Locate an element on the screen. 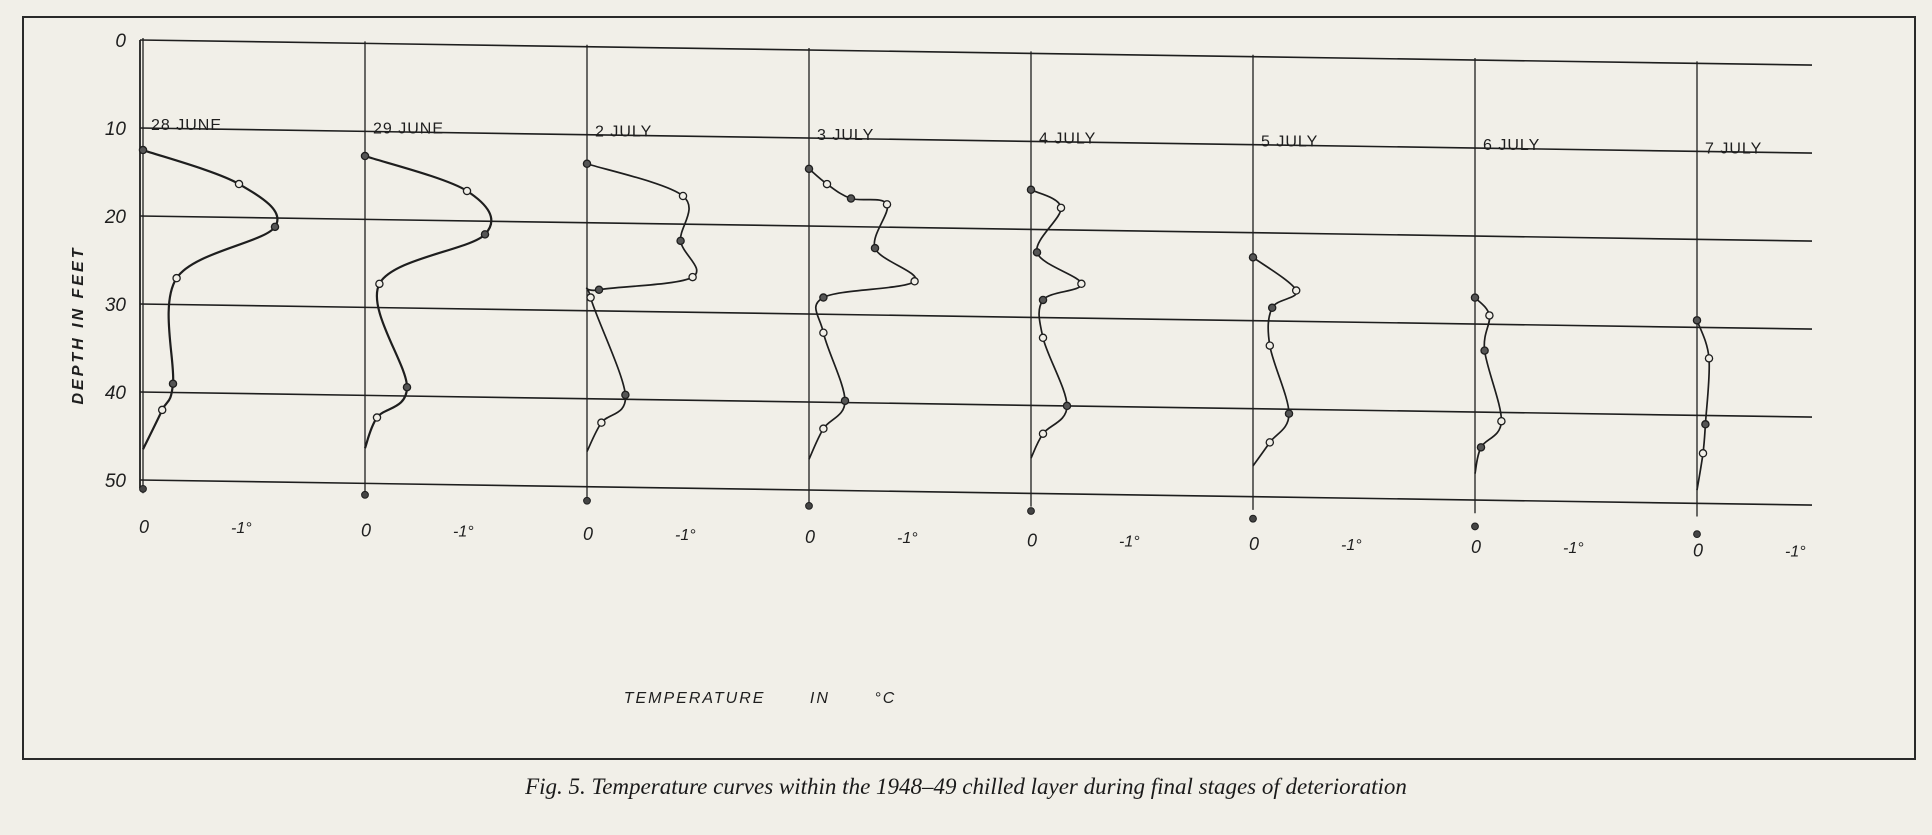  x-tick-minus-one-4: -1° is located at coordinates (907, 538).